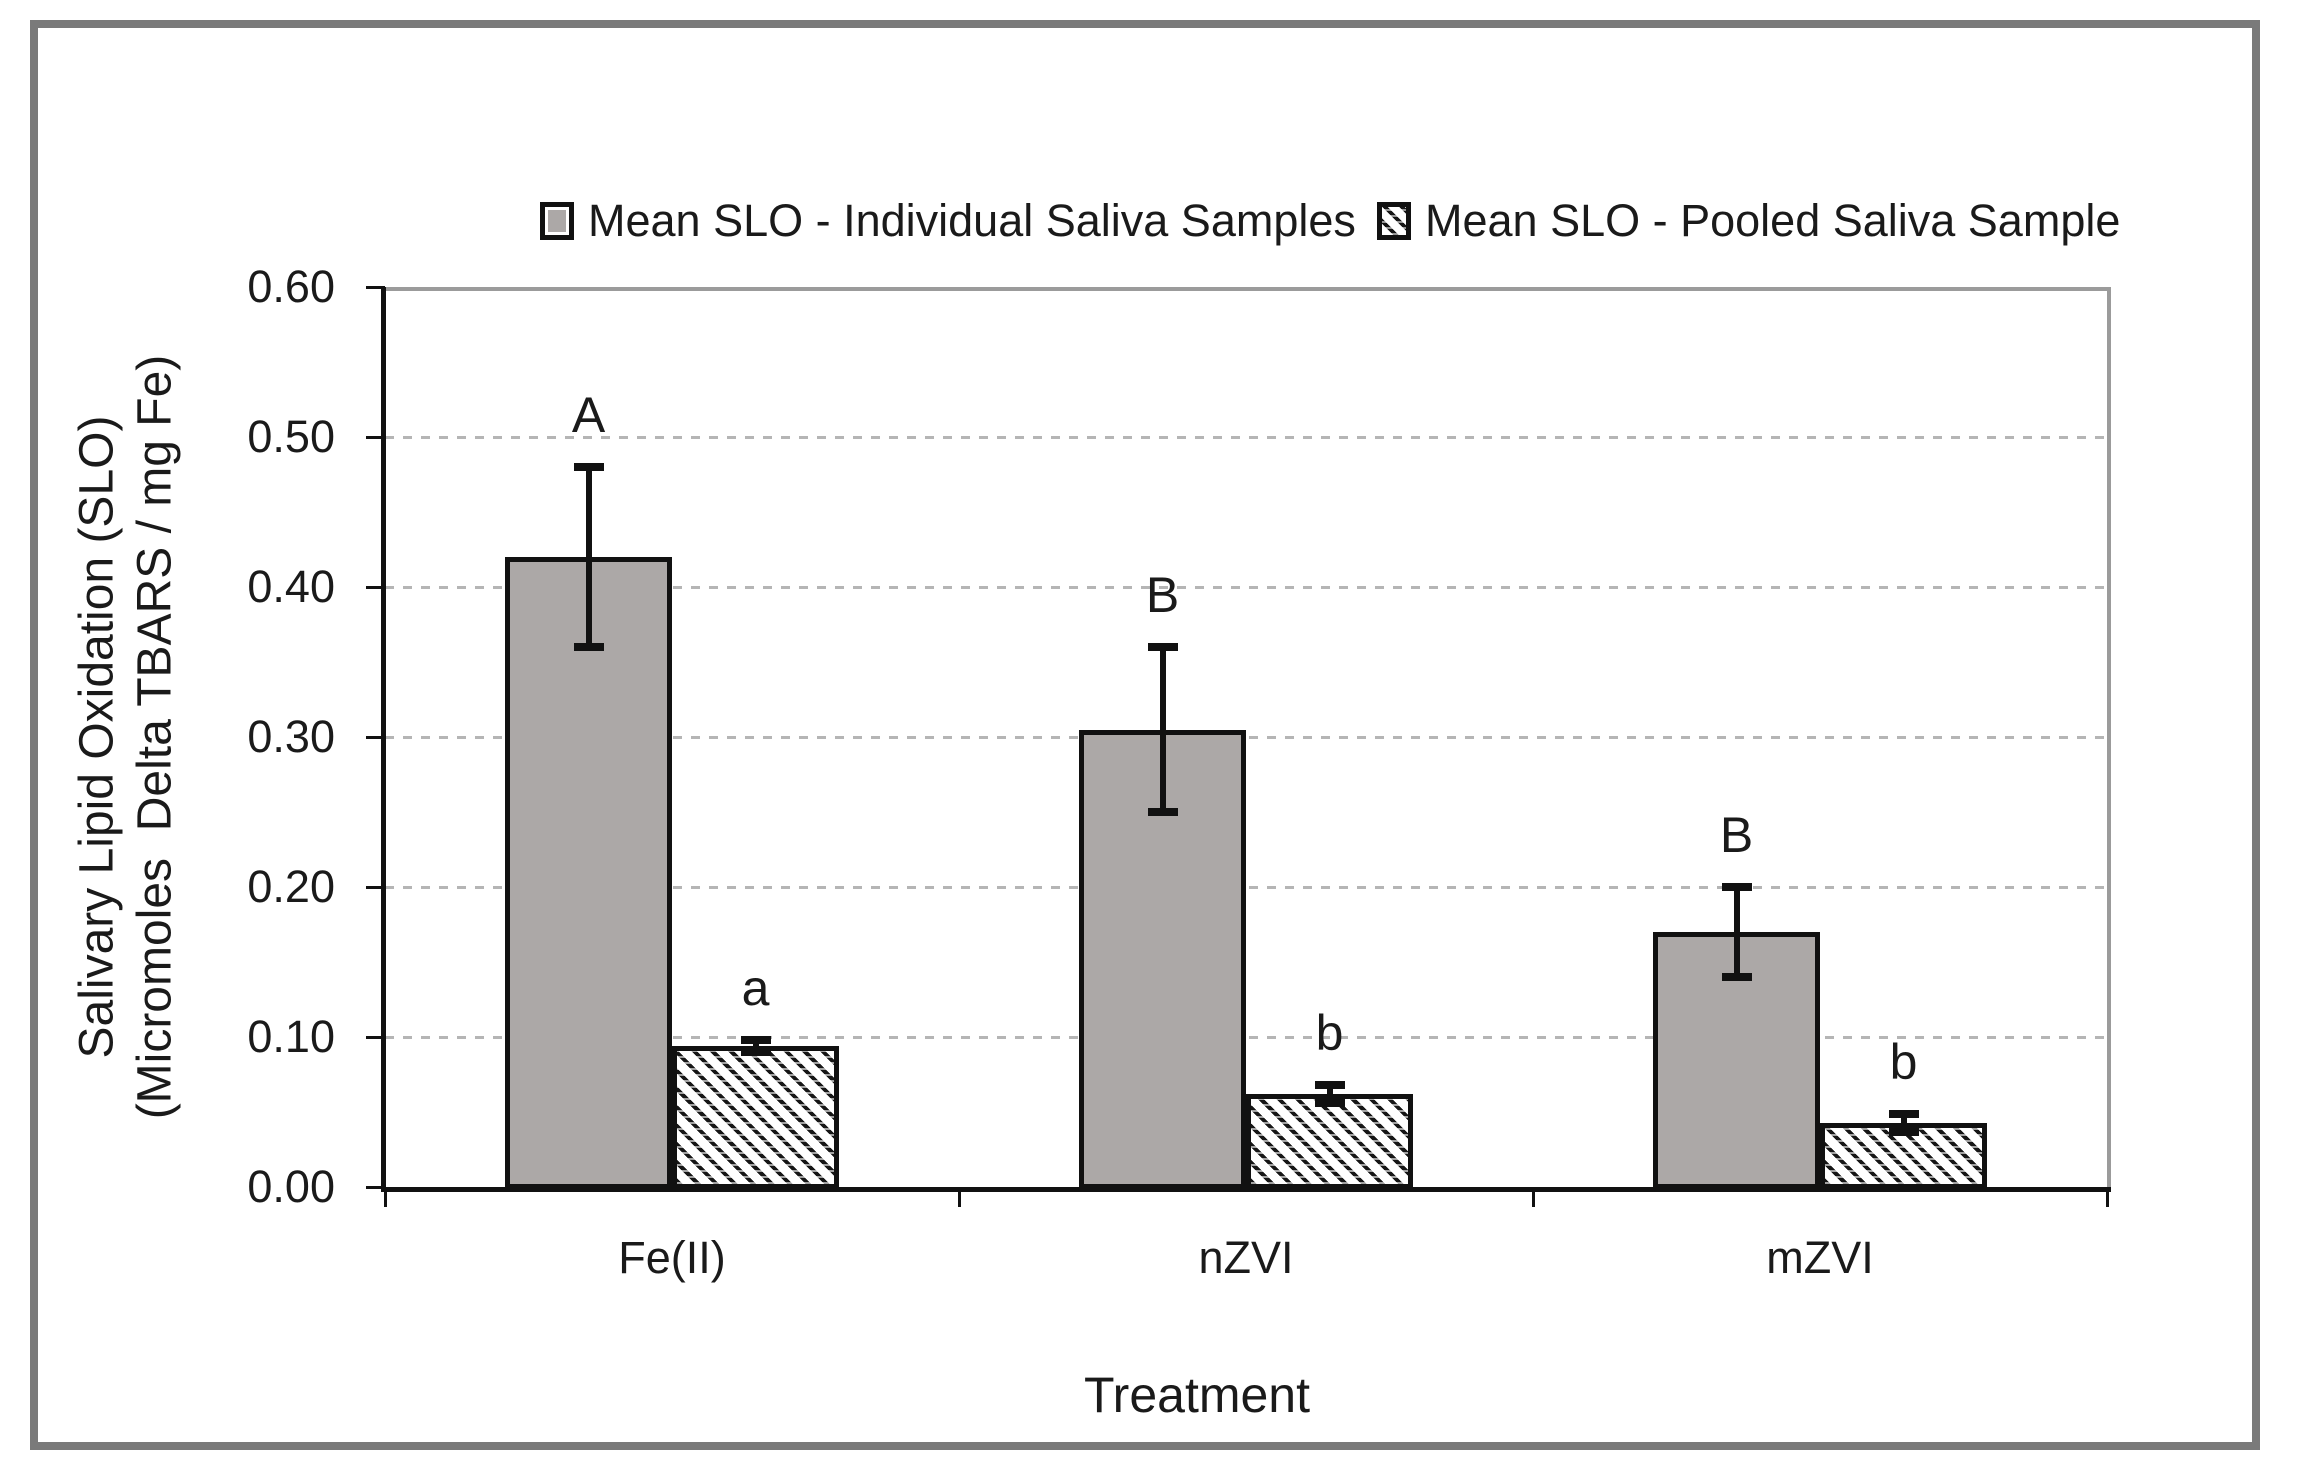 This screenshot has height=1471, width=2304. I want to click on error-bar-pooled-Fe(II), so click(755, 1046).